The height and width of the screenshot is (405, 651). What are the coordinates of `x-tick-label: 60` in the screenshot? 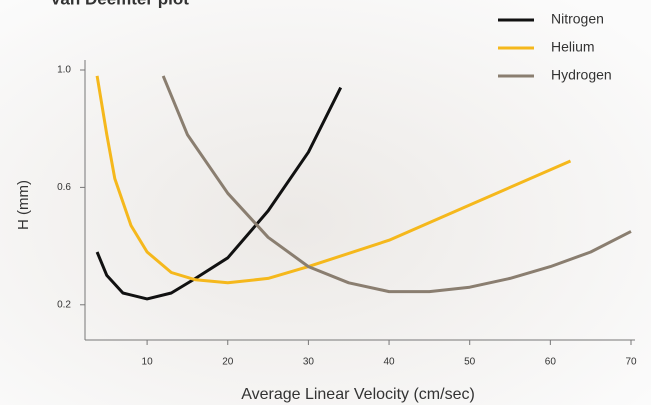 It's located at (551, 362).